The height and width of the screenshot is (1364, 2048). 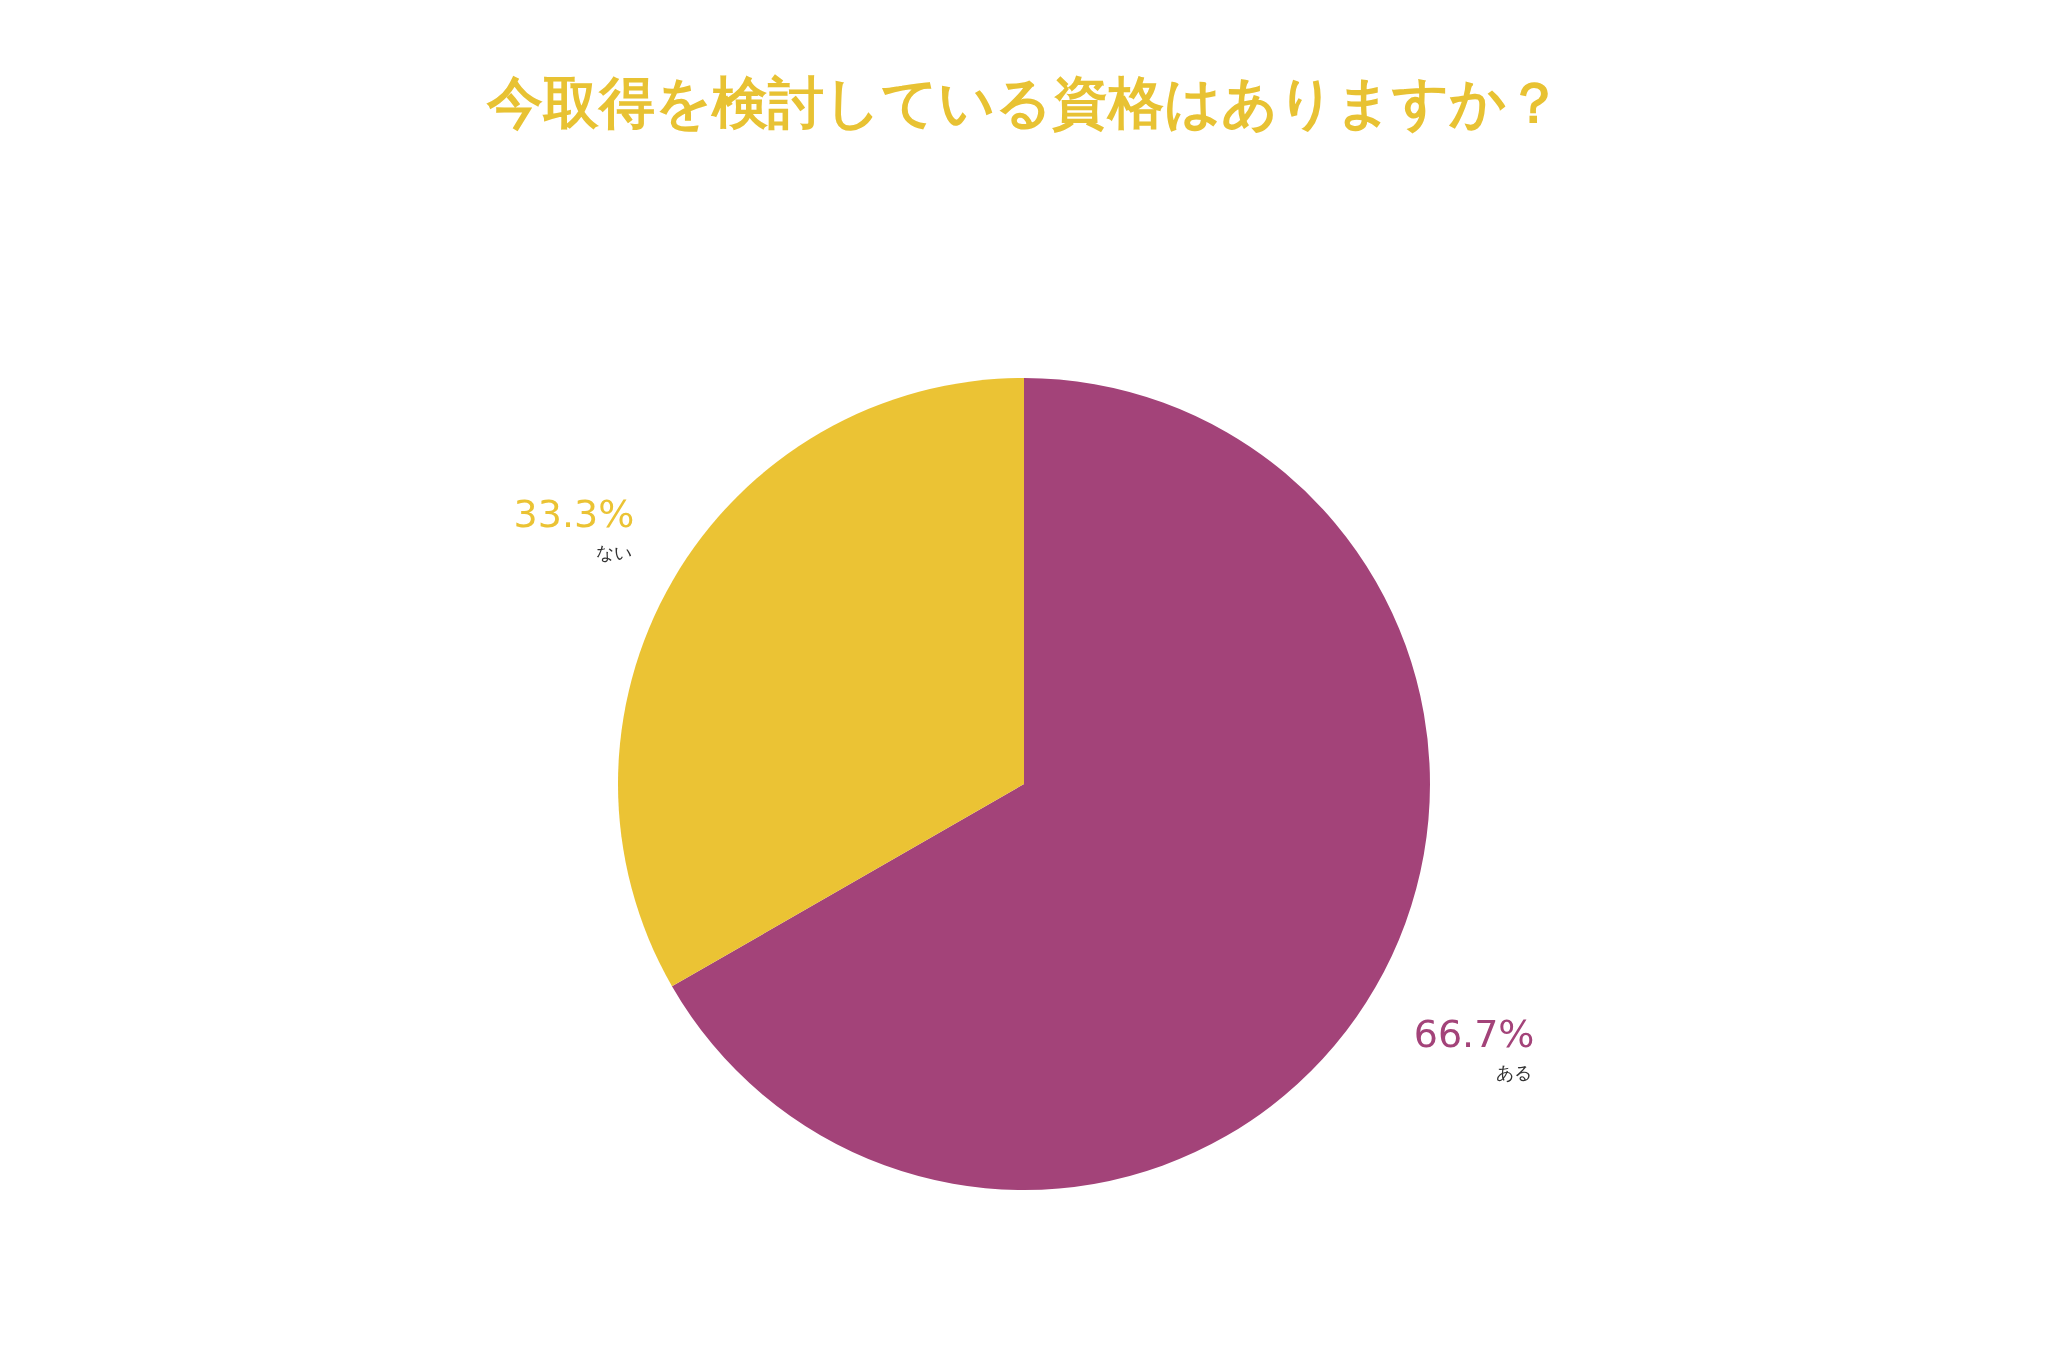 What do you see at coordinates (574, 513) in the screenshot?
I see `data-label: 33.3%` at bounding box center [574, 513].